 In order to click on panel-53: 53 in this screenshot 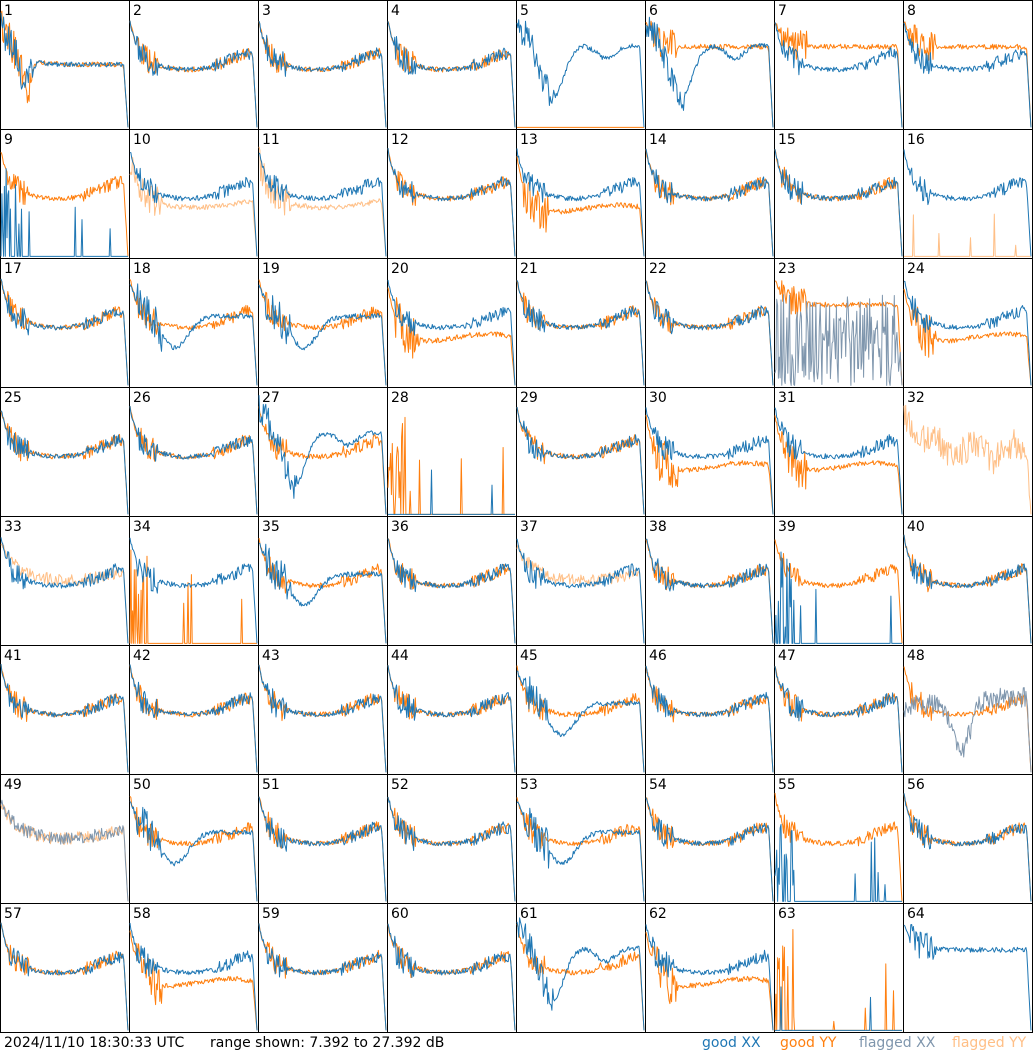, I will do `click(581, 839)`.